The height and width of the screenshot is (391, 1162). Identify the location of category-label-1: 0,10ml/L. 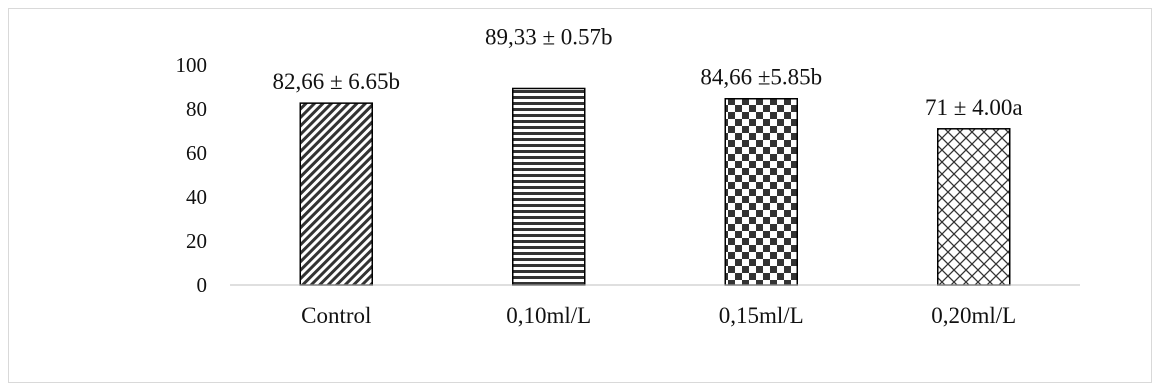
(548, 315).